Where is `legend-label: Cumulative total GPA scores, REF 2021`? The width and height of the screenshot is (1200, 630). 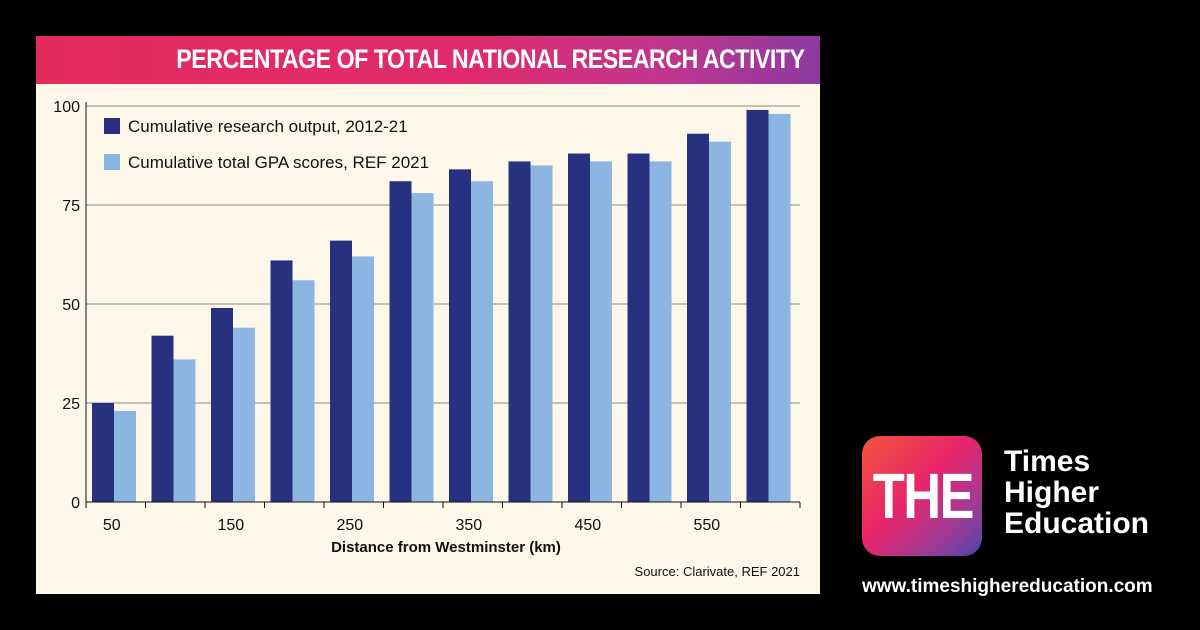 legend-label: Cumulative total GPA scores, REF 2021 is located at coordinates (278, 162).